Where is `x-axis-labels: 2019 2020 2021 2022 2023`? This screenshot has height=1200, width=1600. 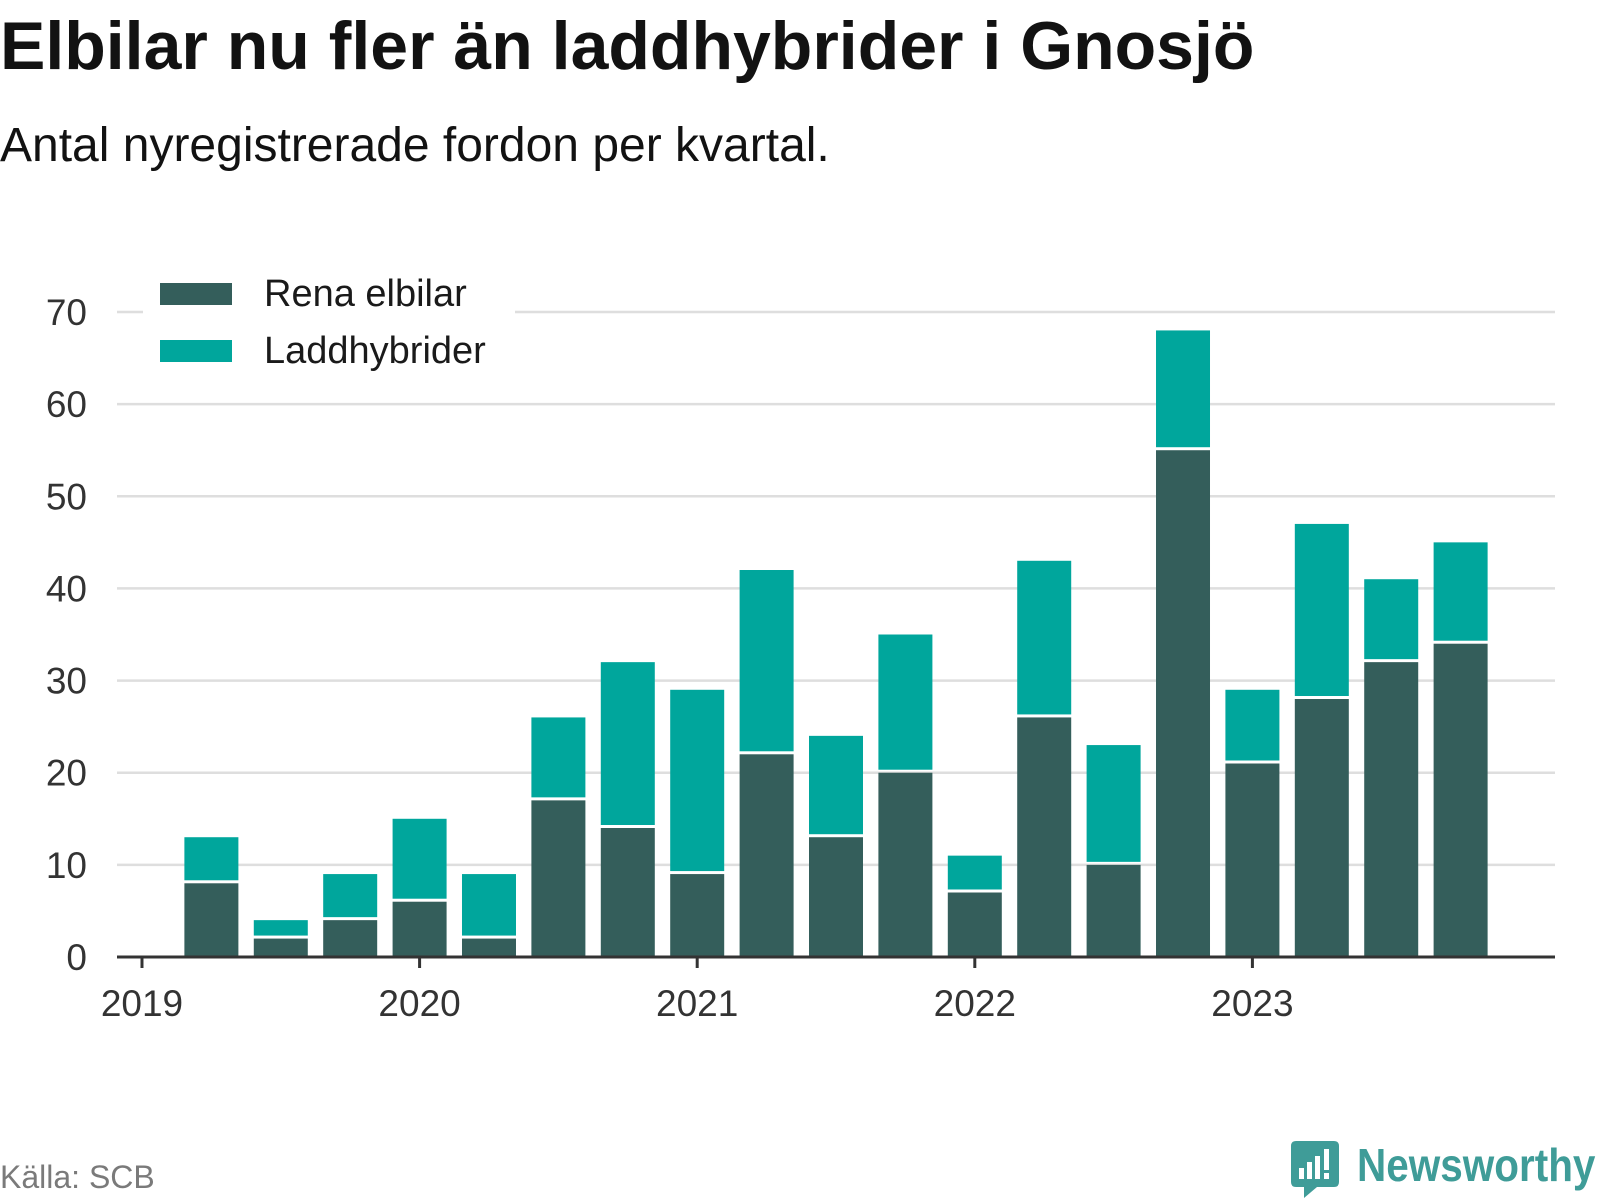 x-axis-labels: 2019 2020 2021 2022 2023 is located at coordinates (697, 1003).